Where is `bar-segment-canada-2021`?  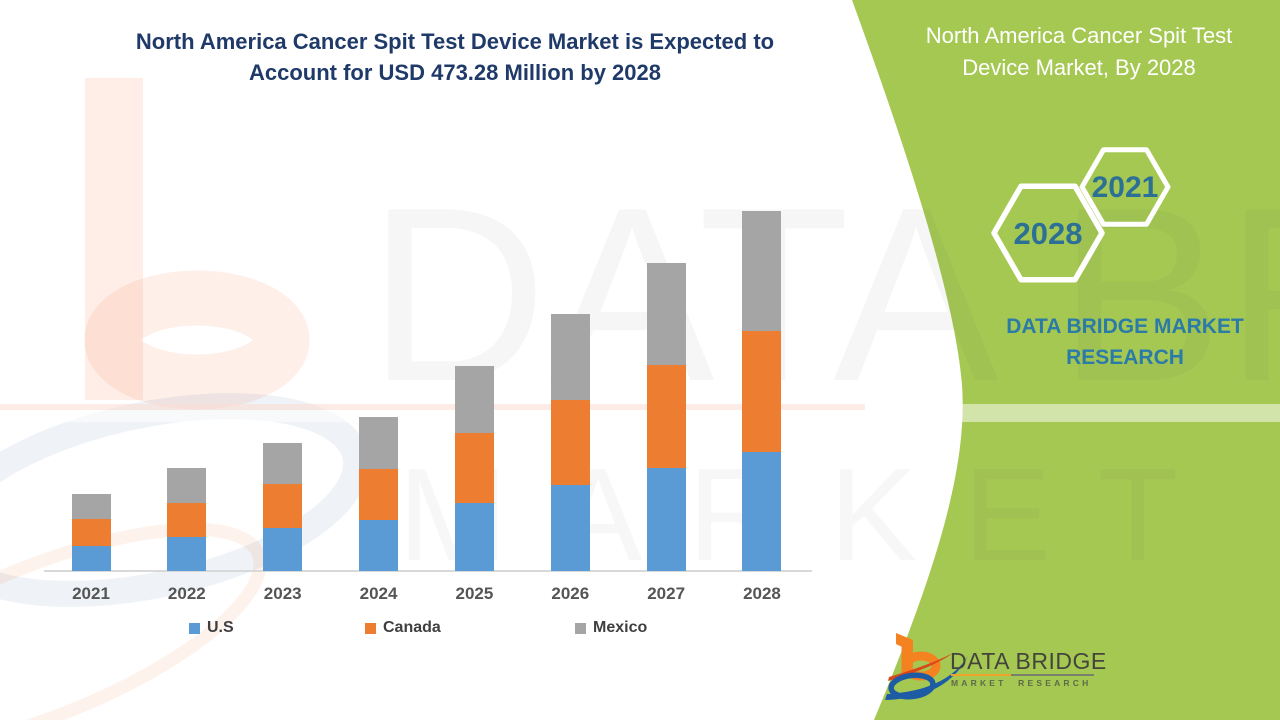 bar-segment-canada-2021 is located at coordinates (91, 532).